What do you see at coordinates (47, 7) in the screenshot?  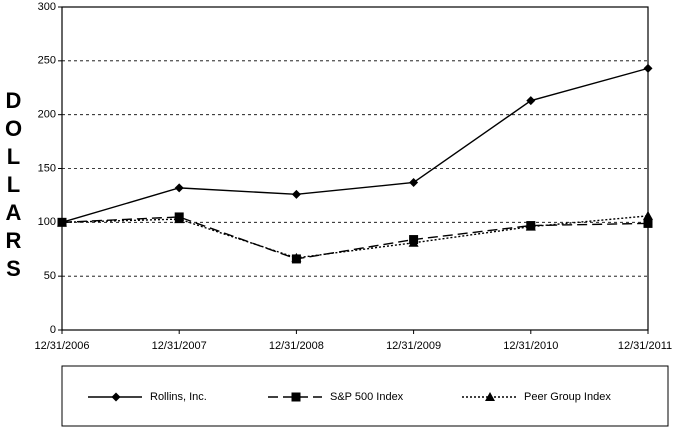 I see `y-tick-label: 300` at bounding box center [47, 7].